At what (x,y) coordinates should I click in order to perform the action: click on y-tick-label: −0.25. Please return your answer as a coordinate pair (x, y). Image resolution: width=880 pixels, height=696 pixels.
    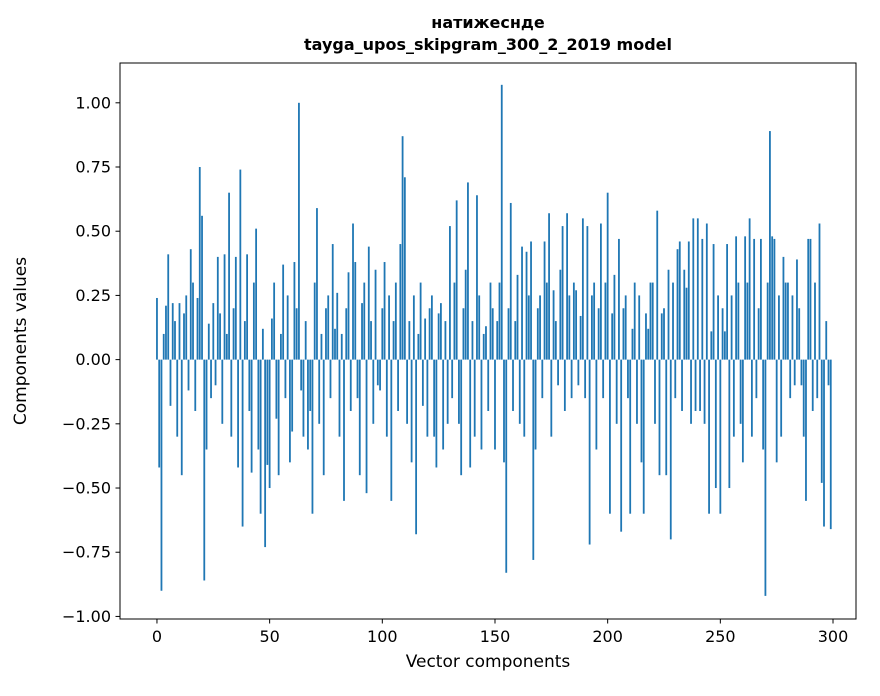
    Looking at the image, I should click on (86, 423).